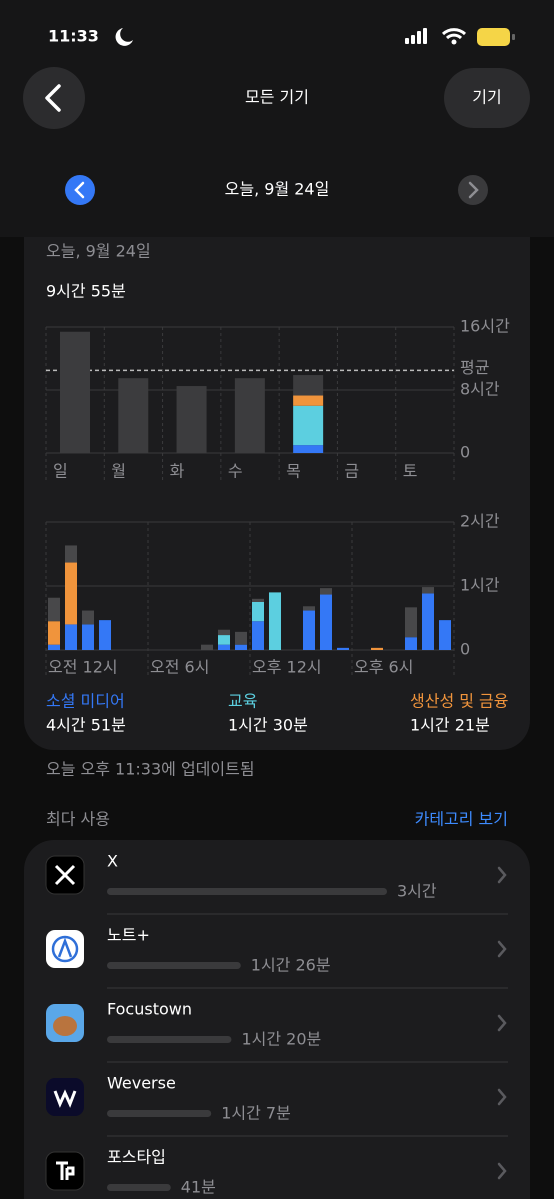 The width and height of the screenshot is (554, 1199). Describe the element at coordinates (150, 769) in the screenshot. I see `updated-note: 오늘 오후 11:33에 업데이트됨` at that location.